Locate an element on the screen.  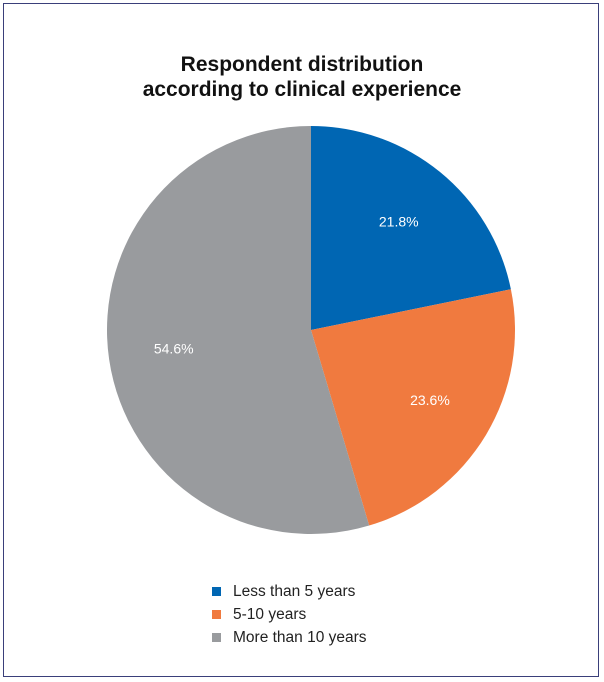
pie-slice-labels: 21.8% 23.6% 54.6% is located at coordinates (302, 310).